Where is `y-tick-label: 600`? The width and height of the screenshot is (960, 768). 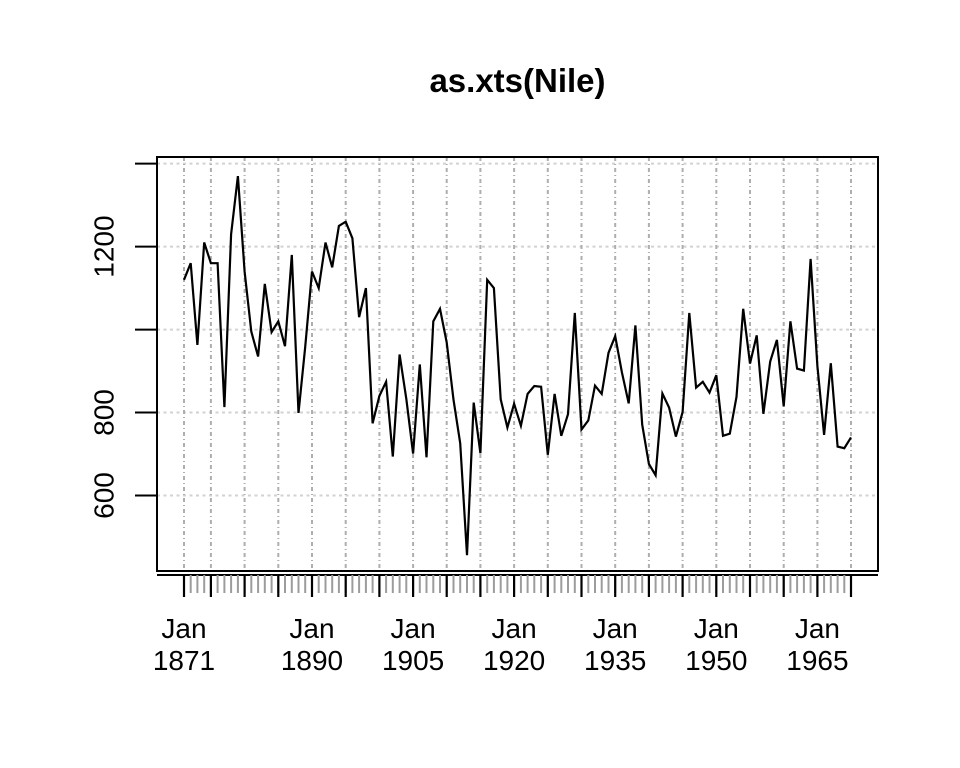 y-tick-label: 600 is located at coordinates (104, 495).